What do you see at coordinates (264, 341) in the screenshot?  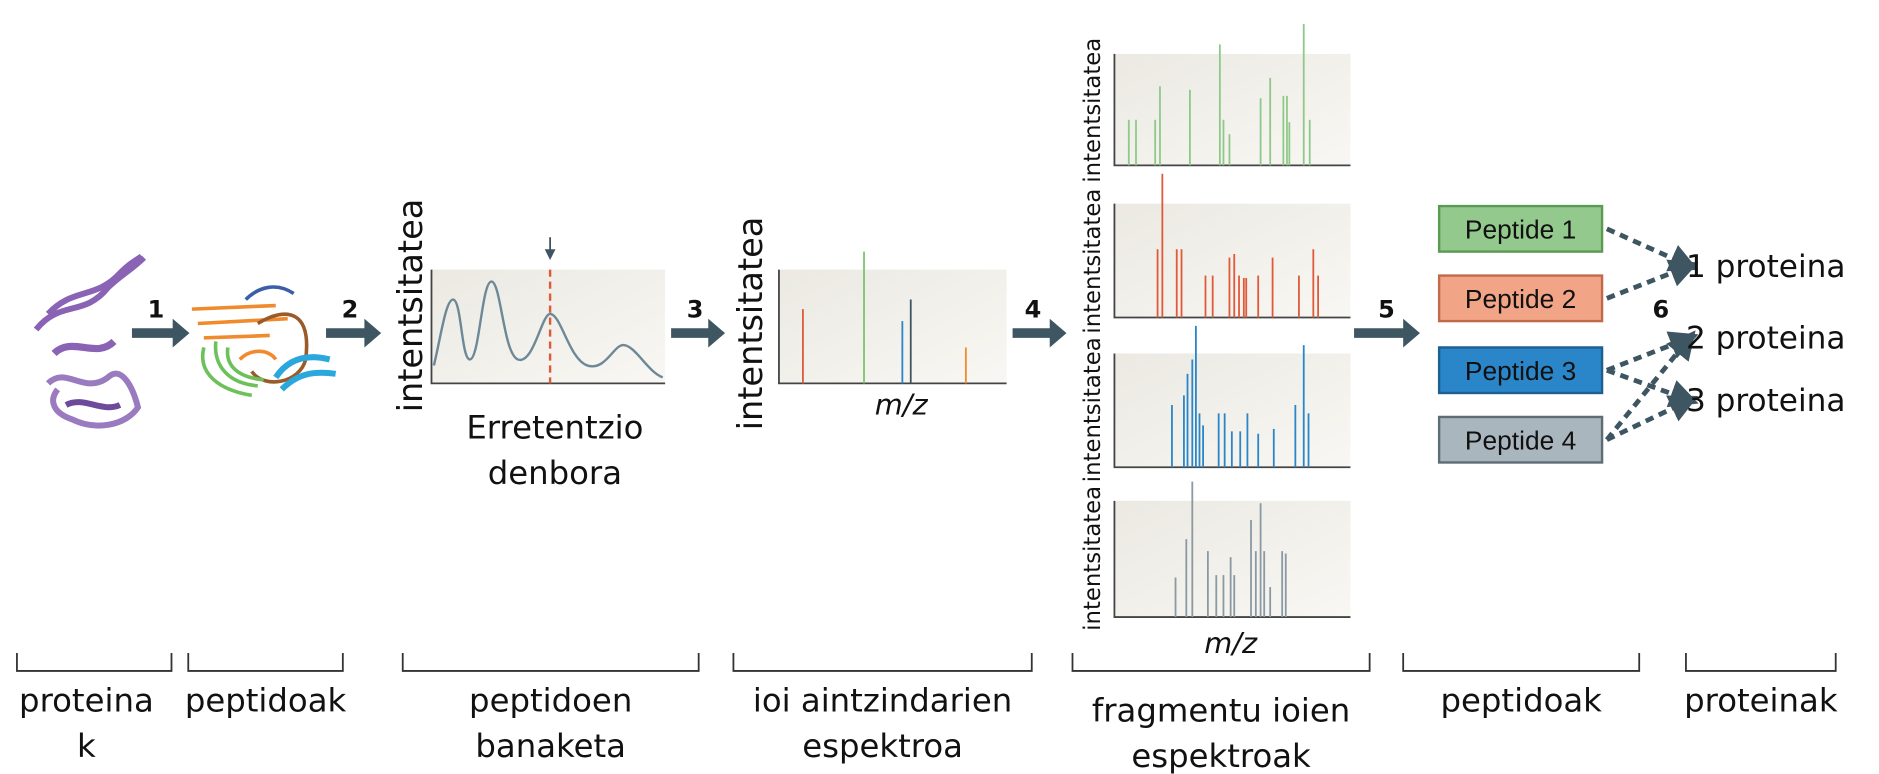 I see `peptide-fragments` at bounding box center [264, 341].